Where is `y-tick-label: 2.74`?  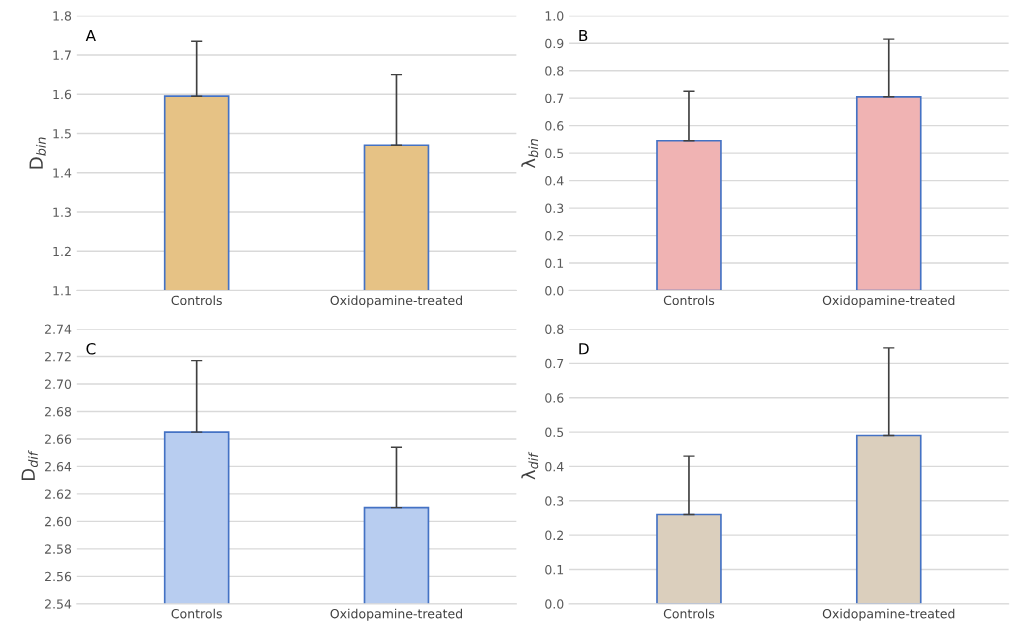 y-tick-label: 2.74 is located at coordinates (58, 329).